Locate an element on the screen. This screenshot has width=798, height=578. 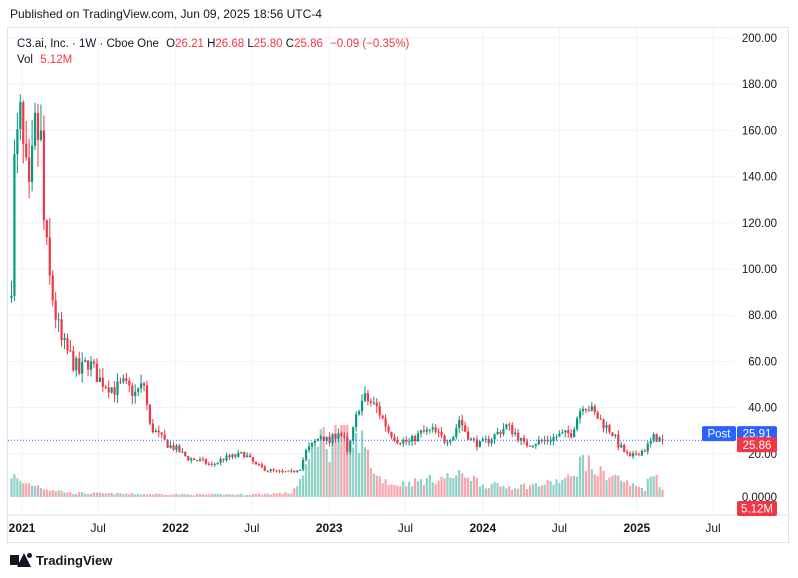
last-price-badge: 25.86 is located at coordinates (757, 446).